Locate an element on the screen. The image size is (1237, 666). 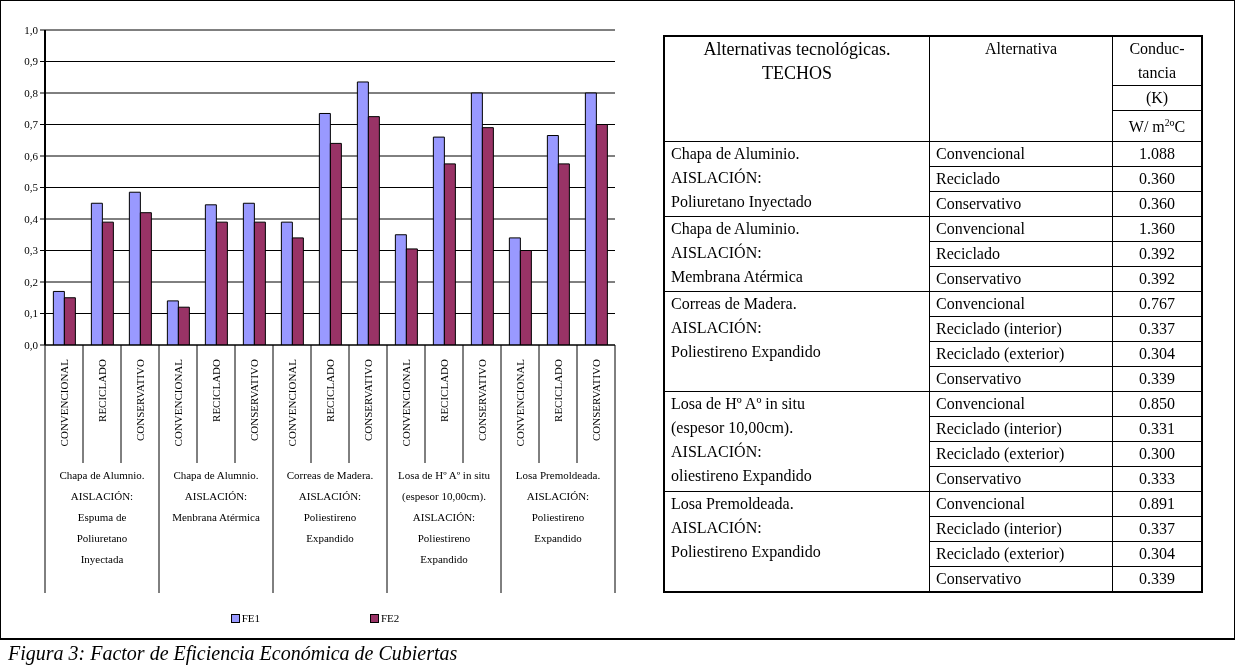
text: Figura 3: Factor de Eficiencia Económica de Cubiertas is located at coordinates (233, 653).